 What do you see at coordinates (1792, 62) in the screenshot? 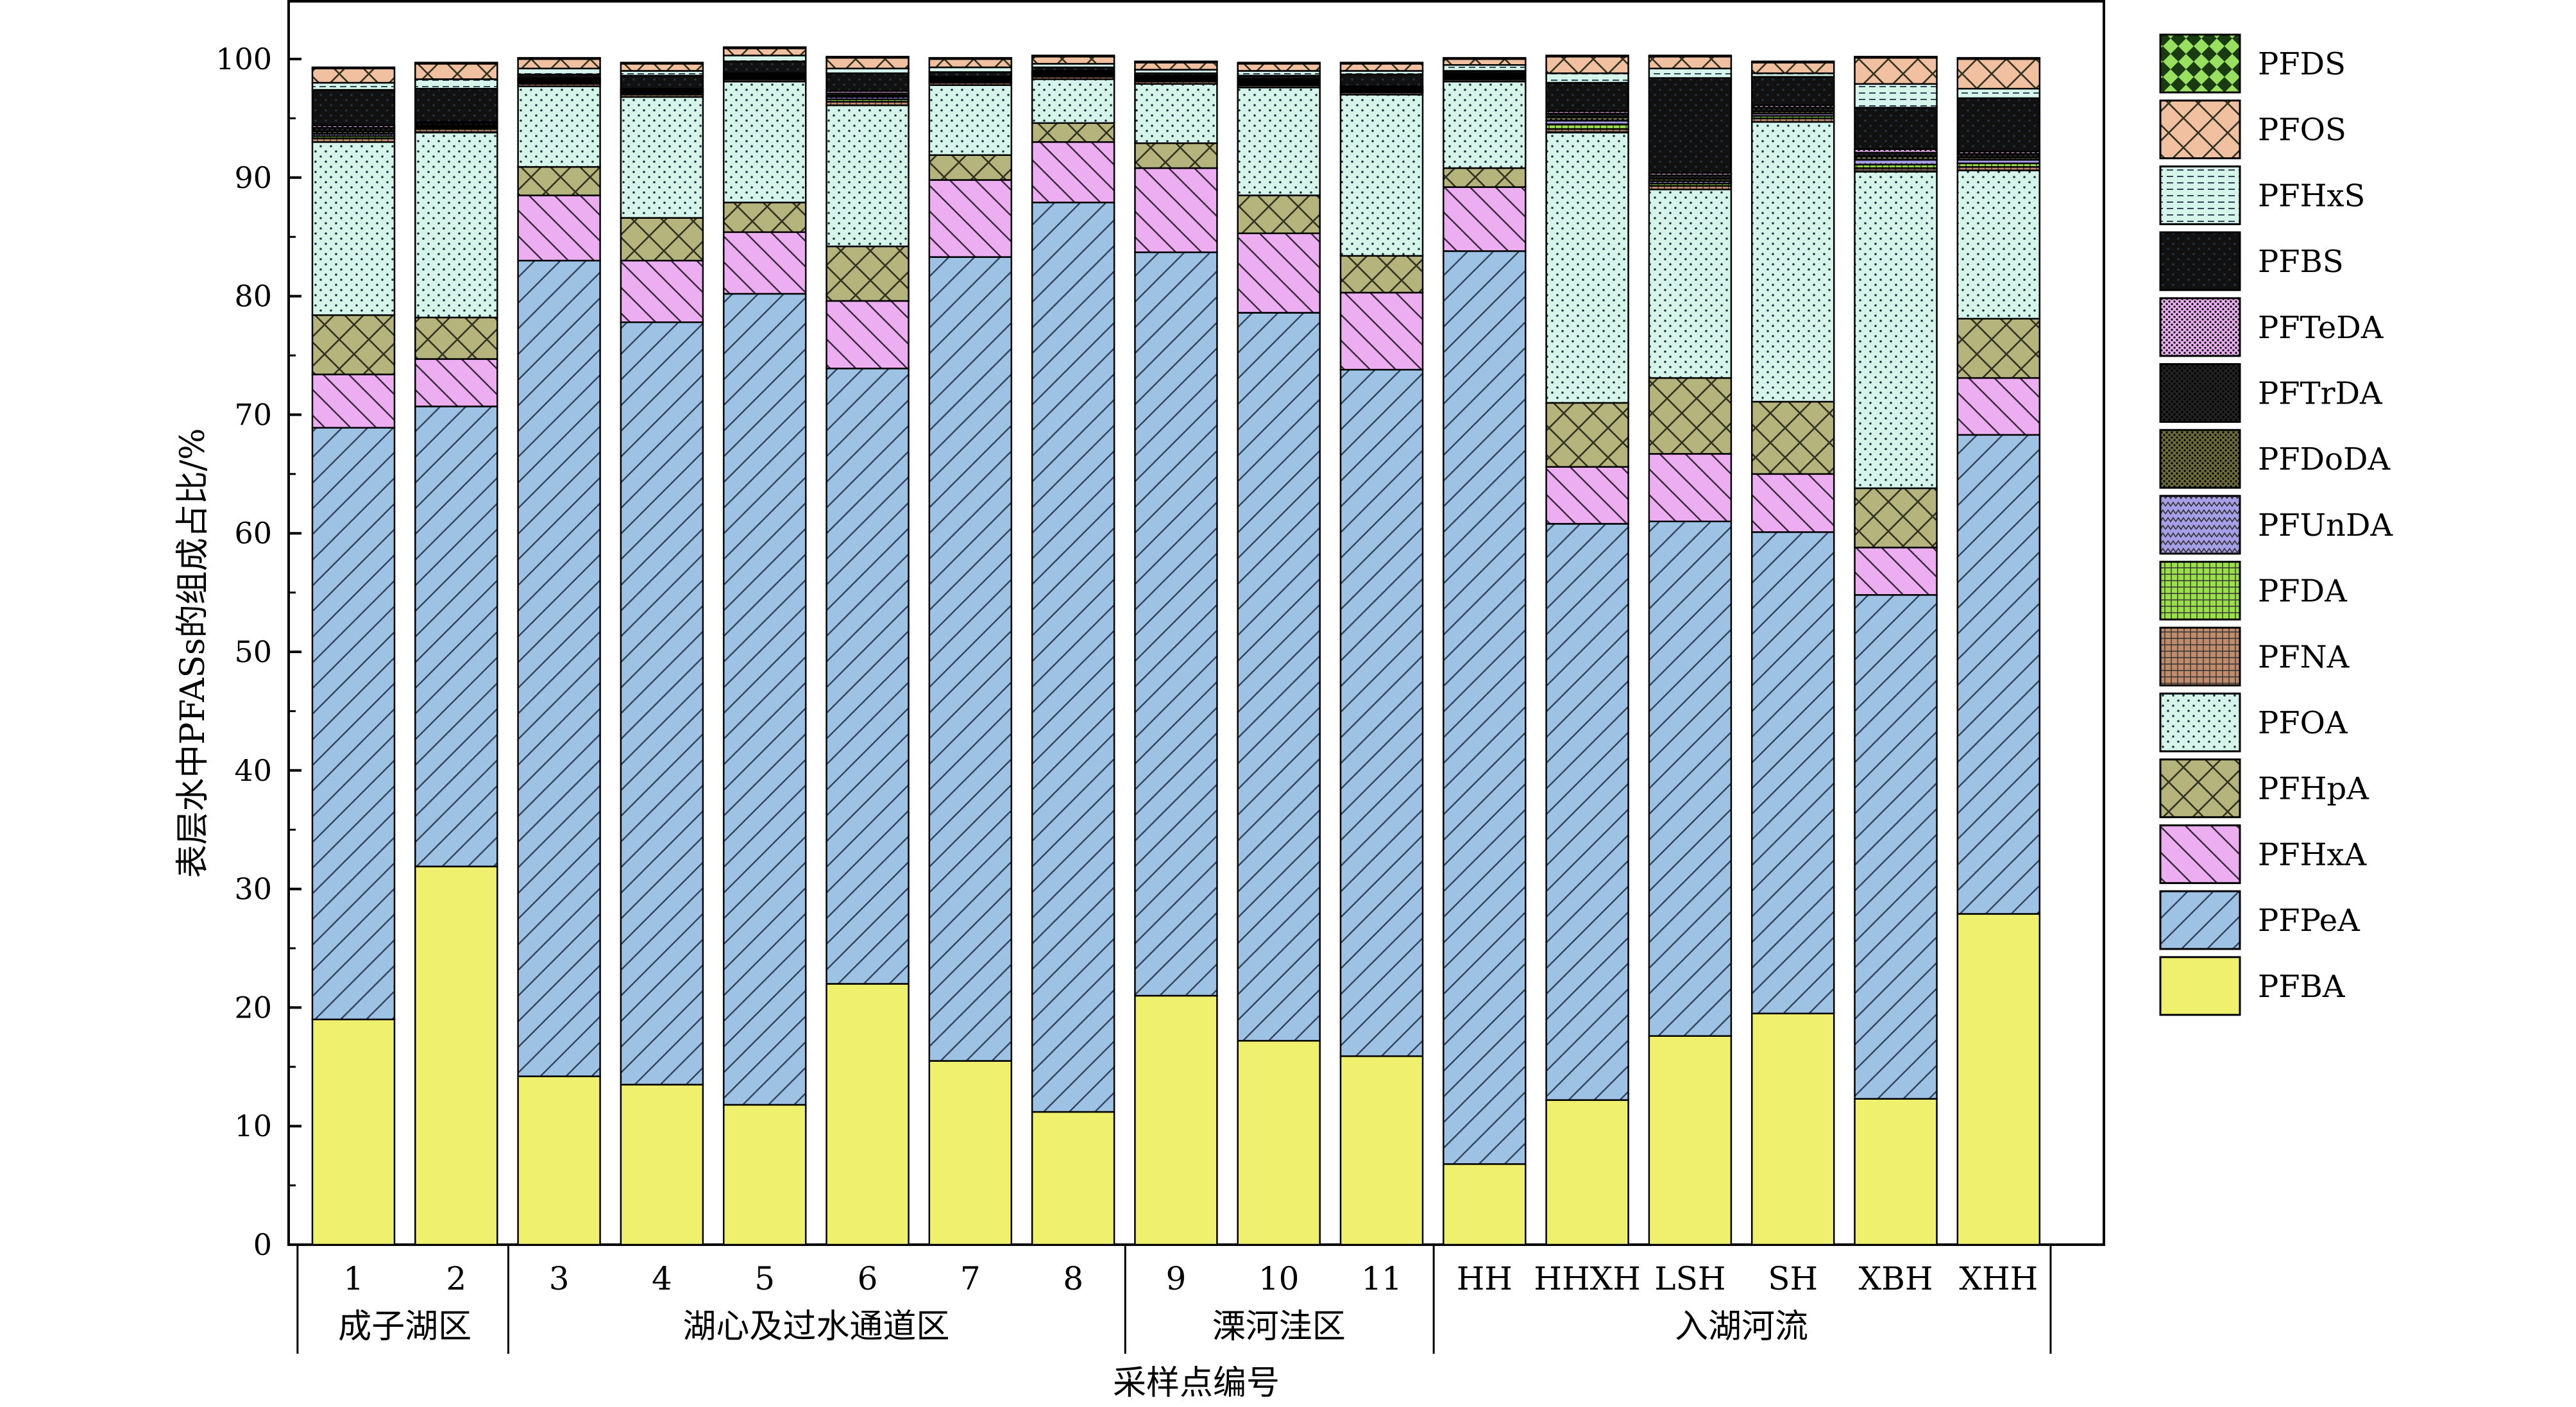
I see `bar-outline-pfds-SH` at bounding box center [1792, 62].